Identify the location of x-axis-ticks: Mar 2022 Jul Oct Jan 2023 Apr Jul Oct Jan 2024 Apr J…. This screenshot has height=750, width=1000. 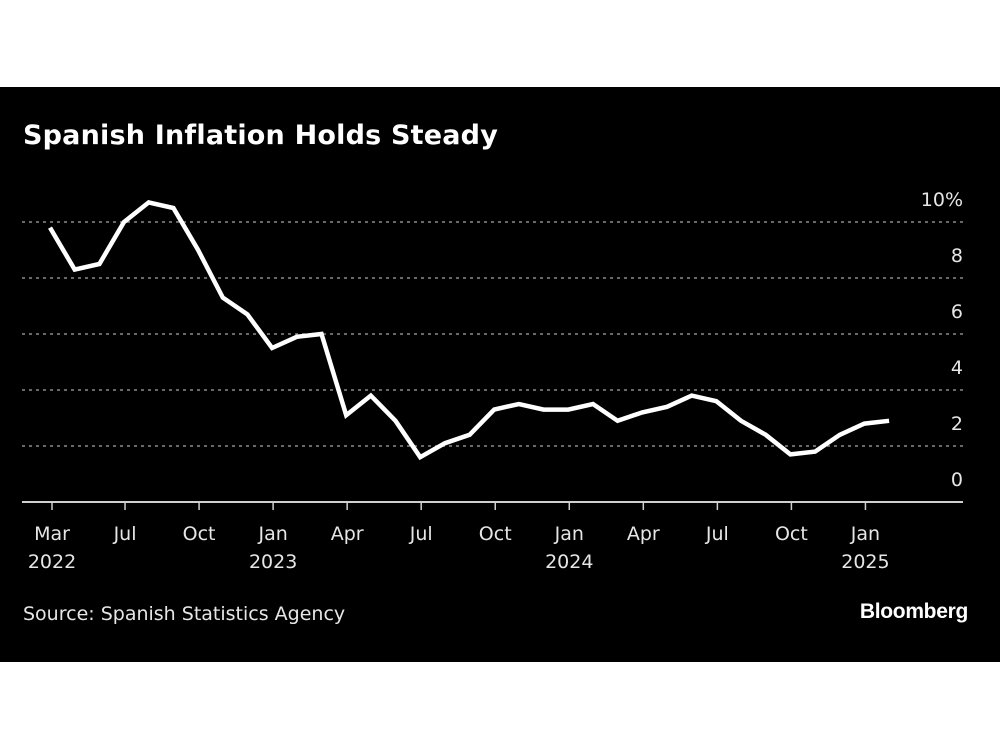
(459, 537).